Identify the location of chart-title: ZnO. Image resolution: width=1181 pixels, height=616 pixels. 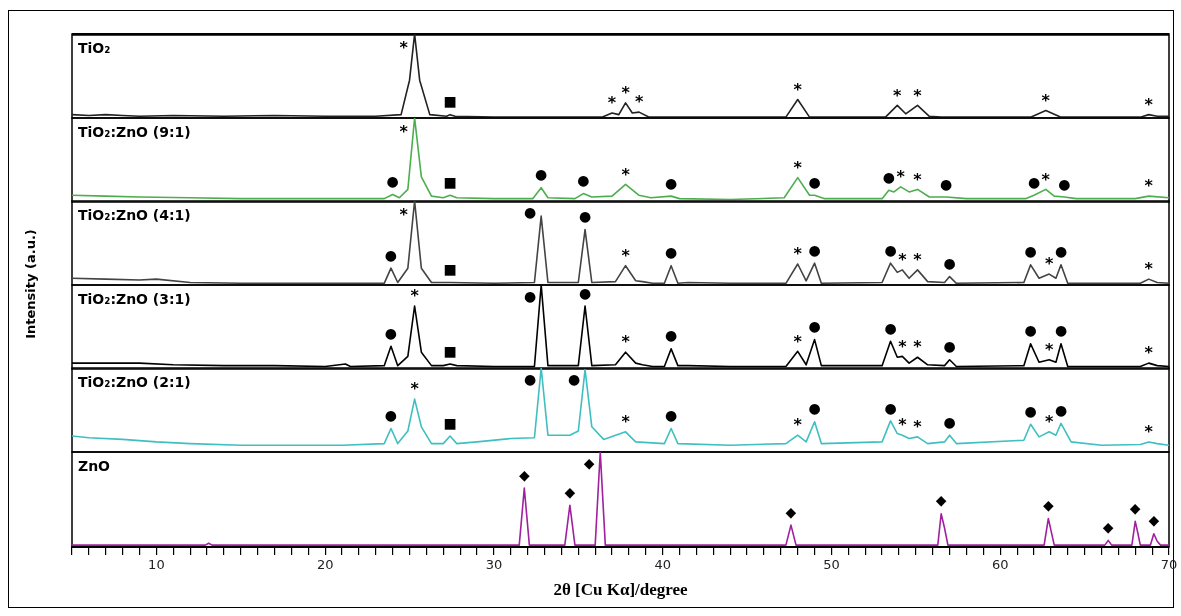
(94, 465).